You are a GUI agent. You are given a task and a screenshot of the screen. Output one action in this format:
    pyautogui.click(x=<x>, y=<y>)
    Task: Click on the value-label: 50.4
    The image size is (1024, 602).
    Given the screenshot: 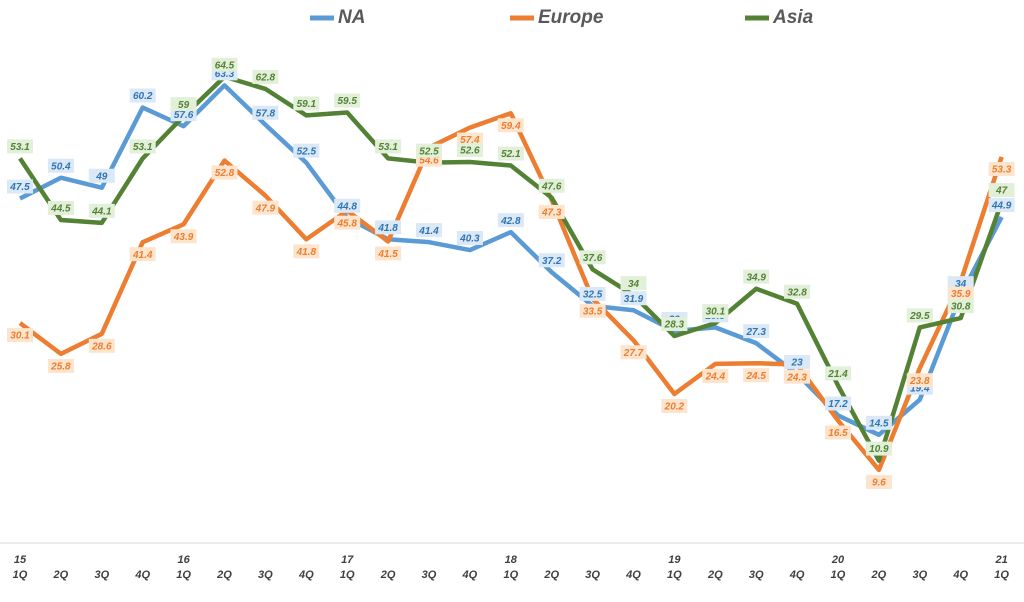 What is the action you would take?
    pyautogui.click(x=61, y=166)
    